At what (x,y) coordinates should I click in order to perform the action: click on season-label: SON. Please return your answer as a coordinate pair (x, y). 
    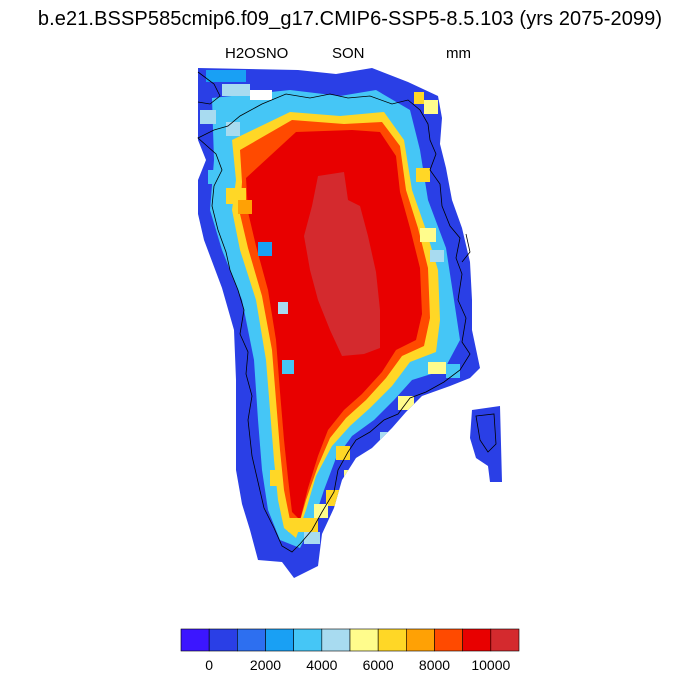
    Looking at the image, I should click on (348, 53).